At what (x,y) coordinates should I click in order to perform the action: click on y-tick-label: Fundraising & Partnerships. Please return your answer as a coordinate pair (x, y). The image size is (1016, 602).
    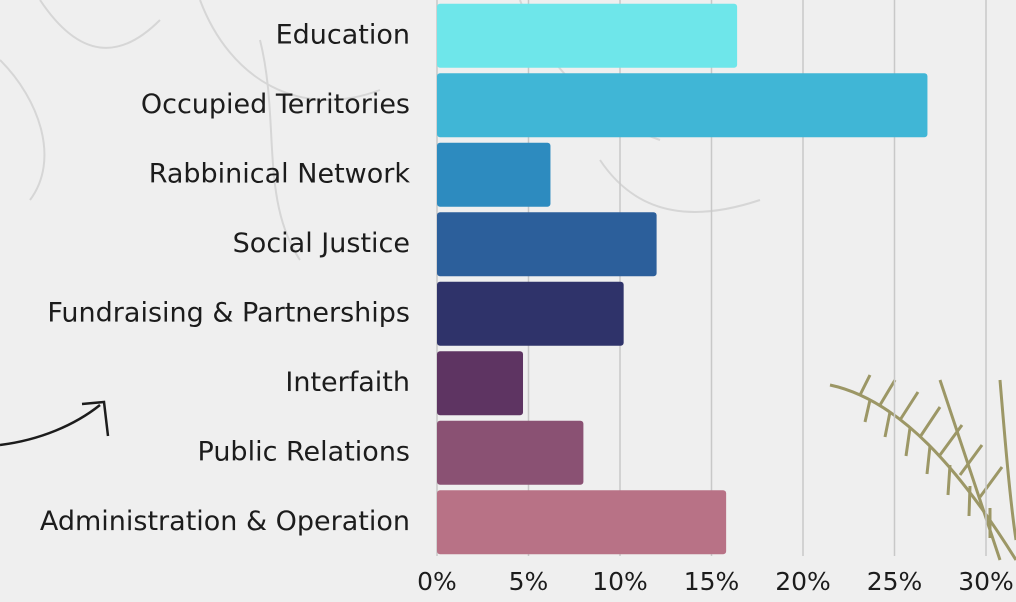
    Looking at the image, I should click on (228, 312).